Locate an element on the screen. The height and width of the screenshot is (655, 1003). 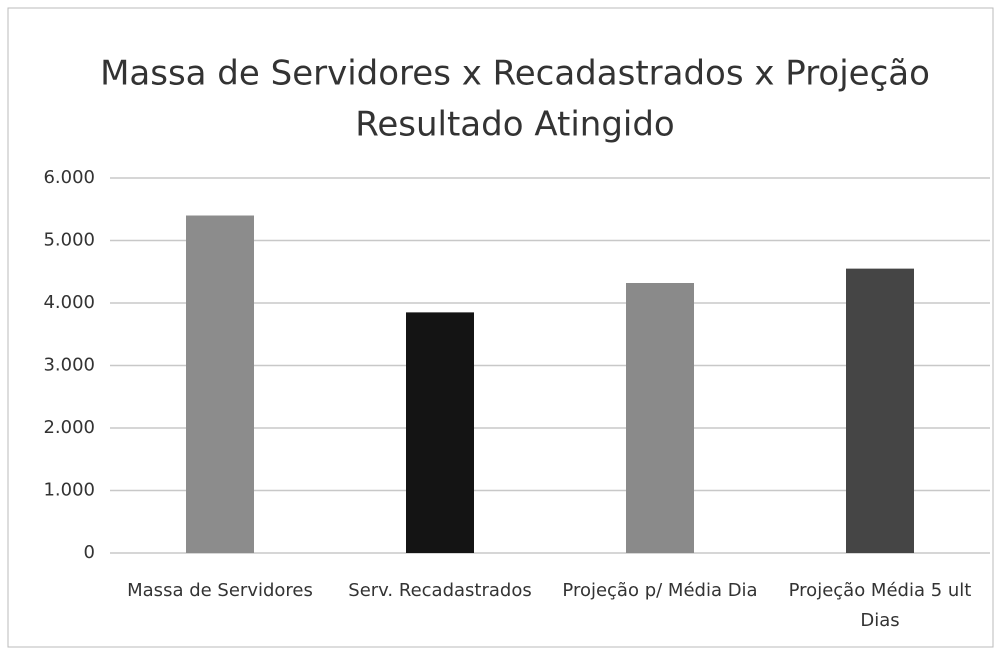
x-tick-label: Serv. Recadastrados is located at coordinates (440, 590).